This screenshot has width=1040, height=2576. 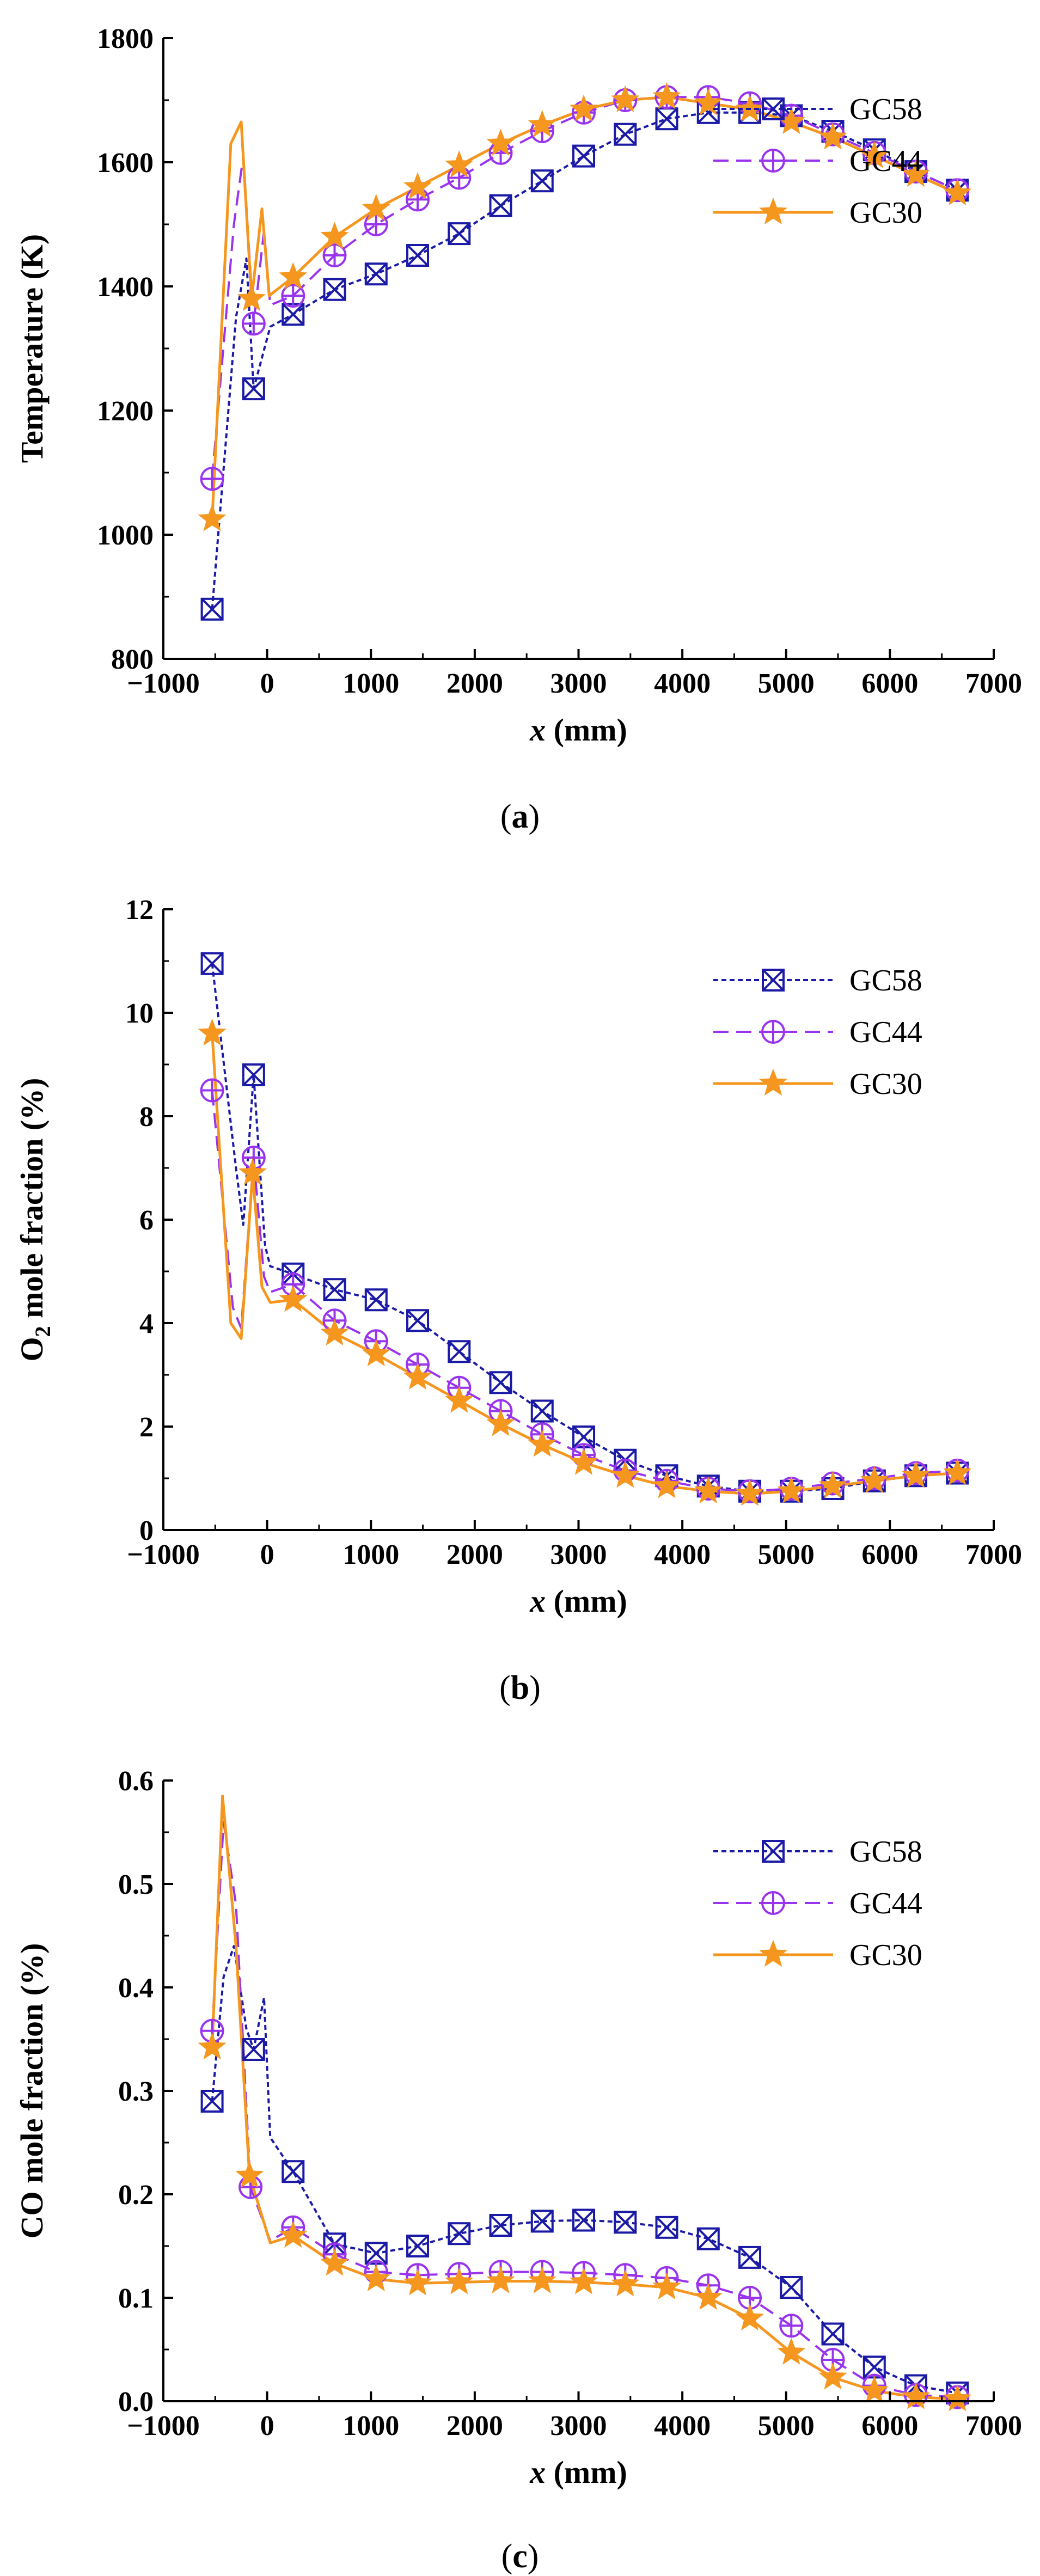 I want to click on x-tick-label: 1000, so click(x=370, y=1554).